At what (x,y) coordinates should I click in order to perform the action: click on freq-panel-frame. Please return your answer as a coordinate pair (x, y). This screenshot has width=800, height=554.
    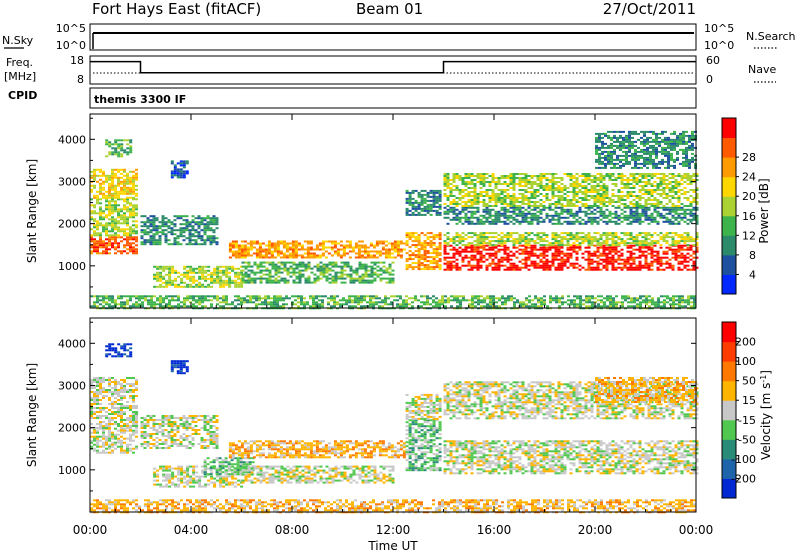
    Looking at the image, I should click on (393, 70).